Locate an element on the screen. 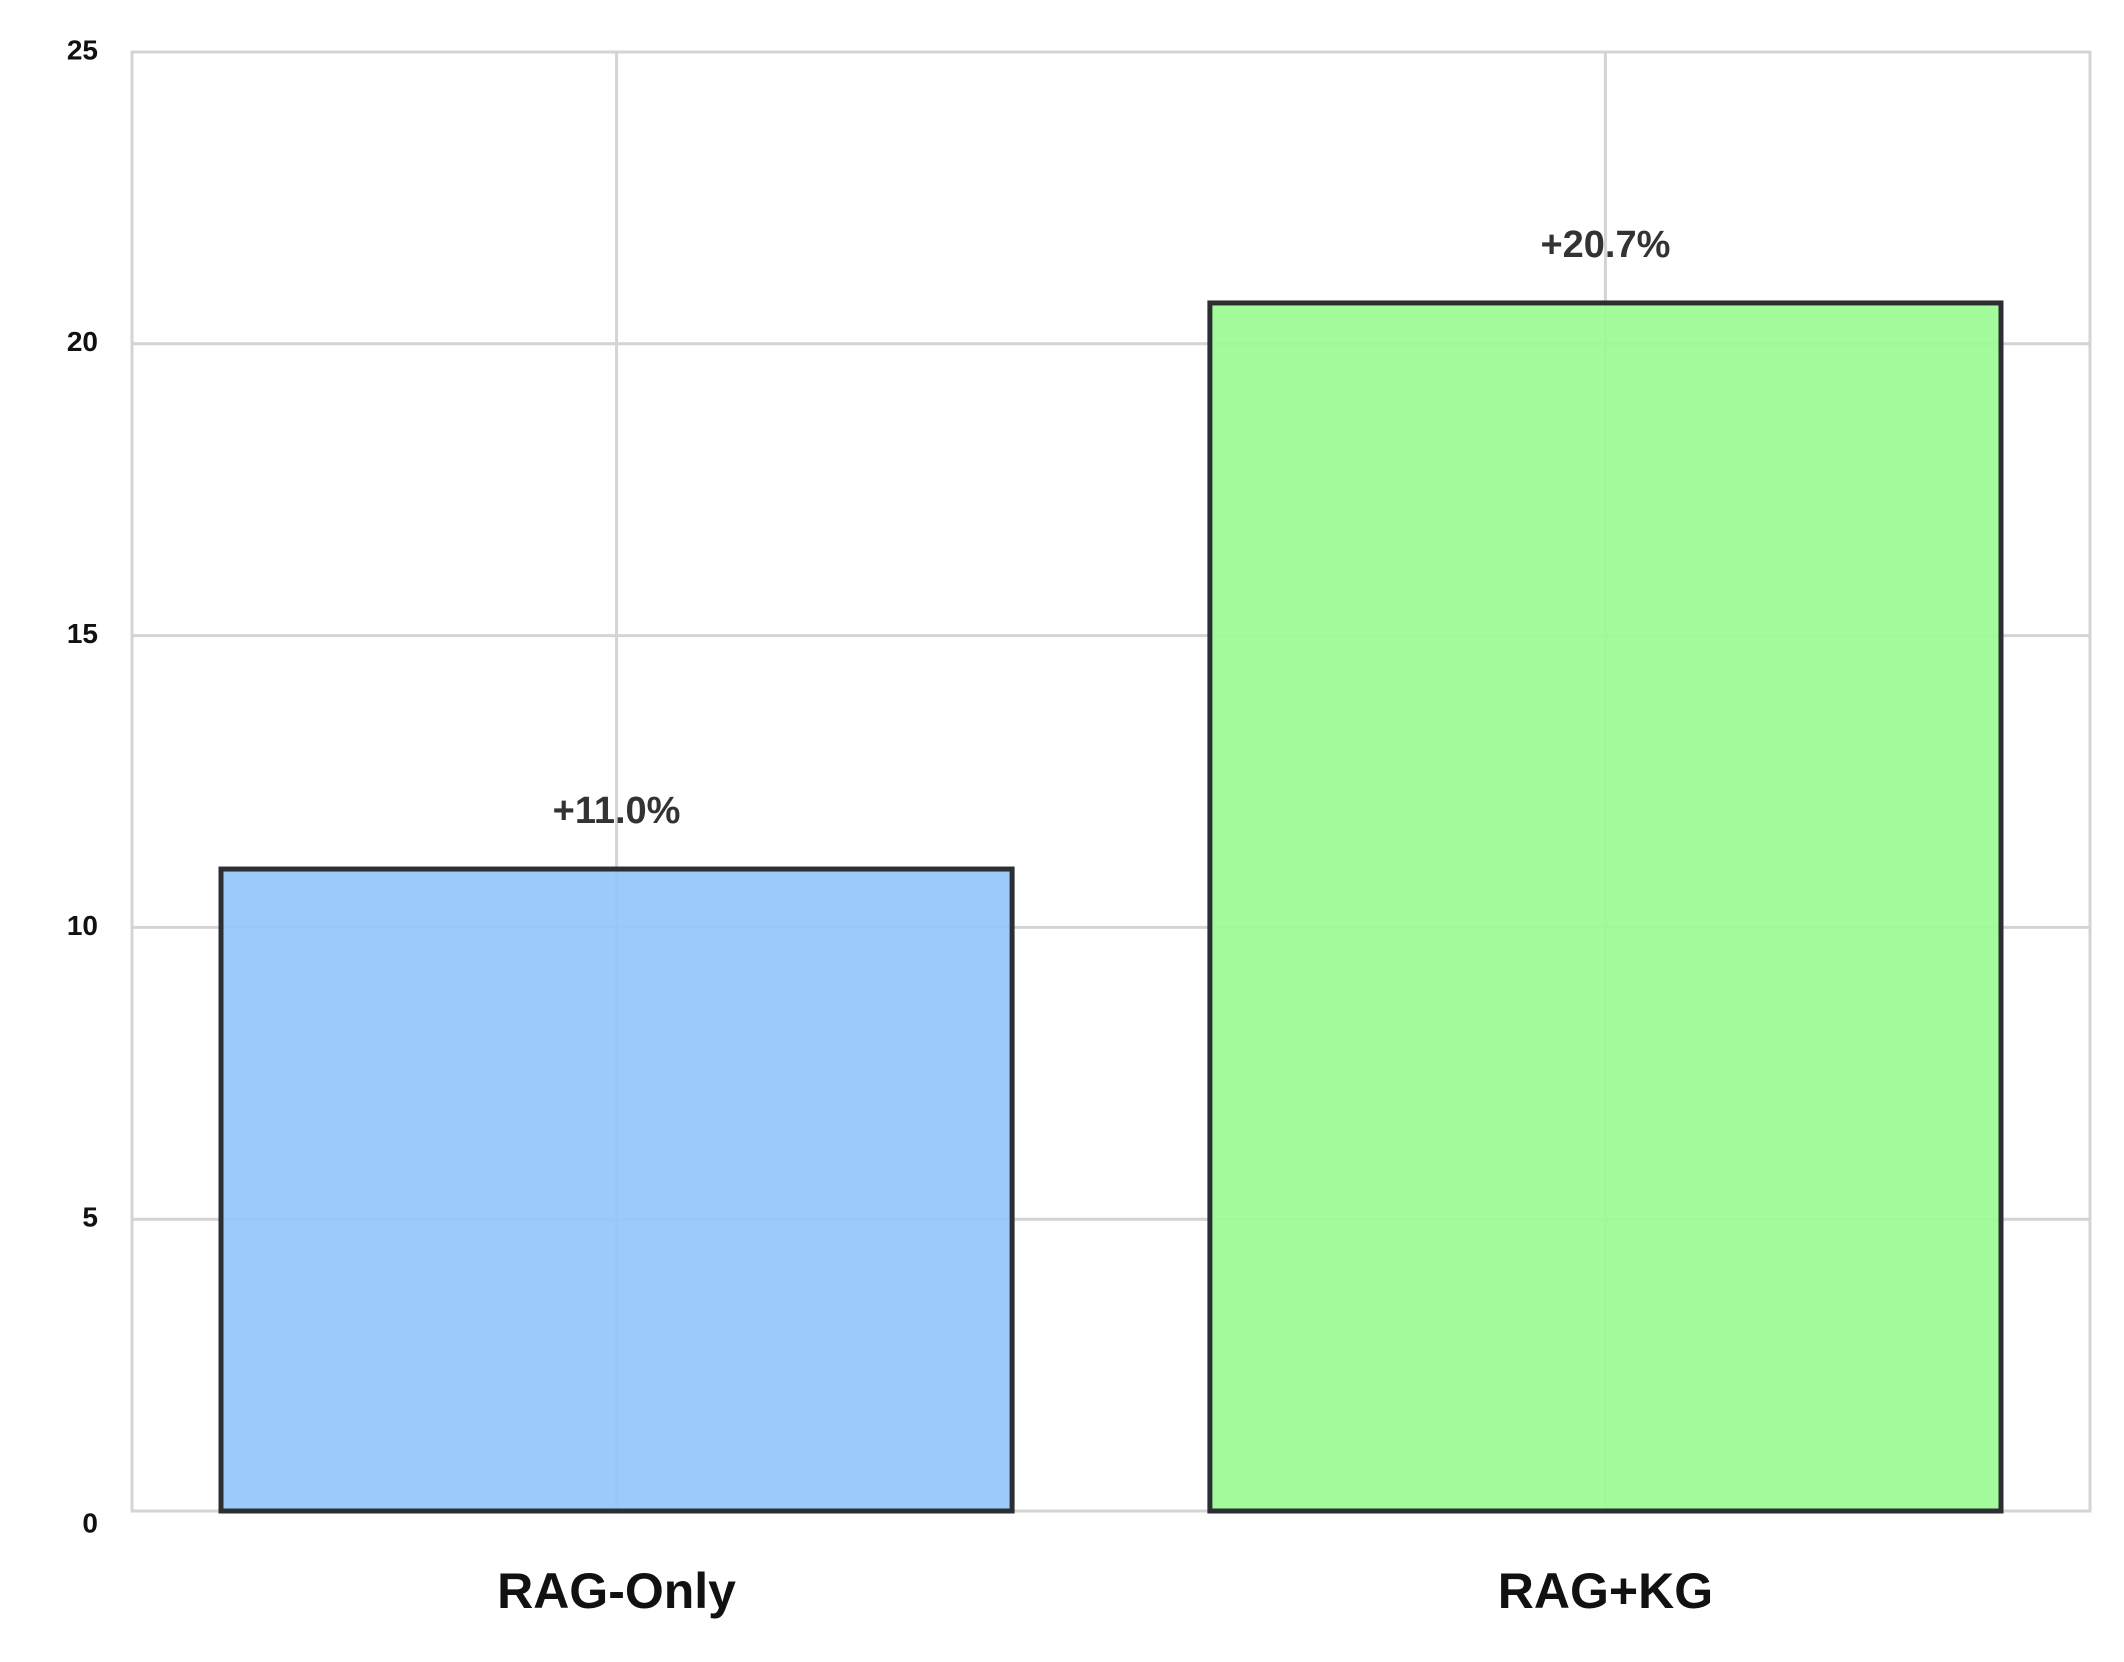 The width and height of the screenshot is (2124, 1662). y-tick-label: 0 is located at coordinates (90, 1522).